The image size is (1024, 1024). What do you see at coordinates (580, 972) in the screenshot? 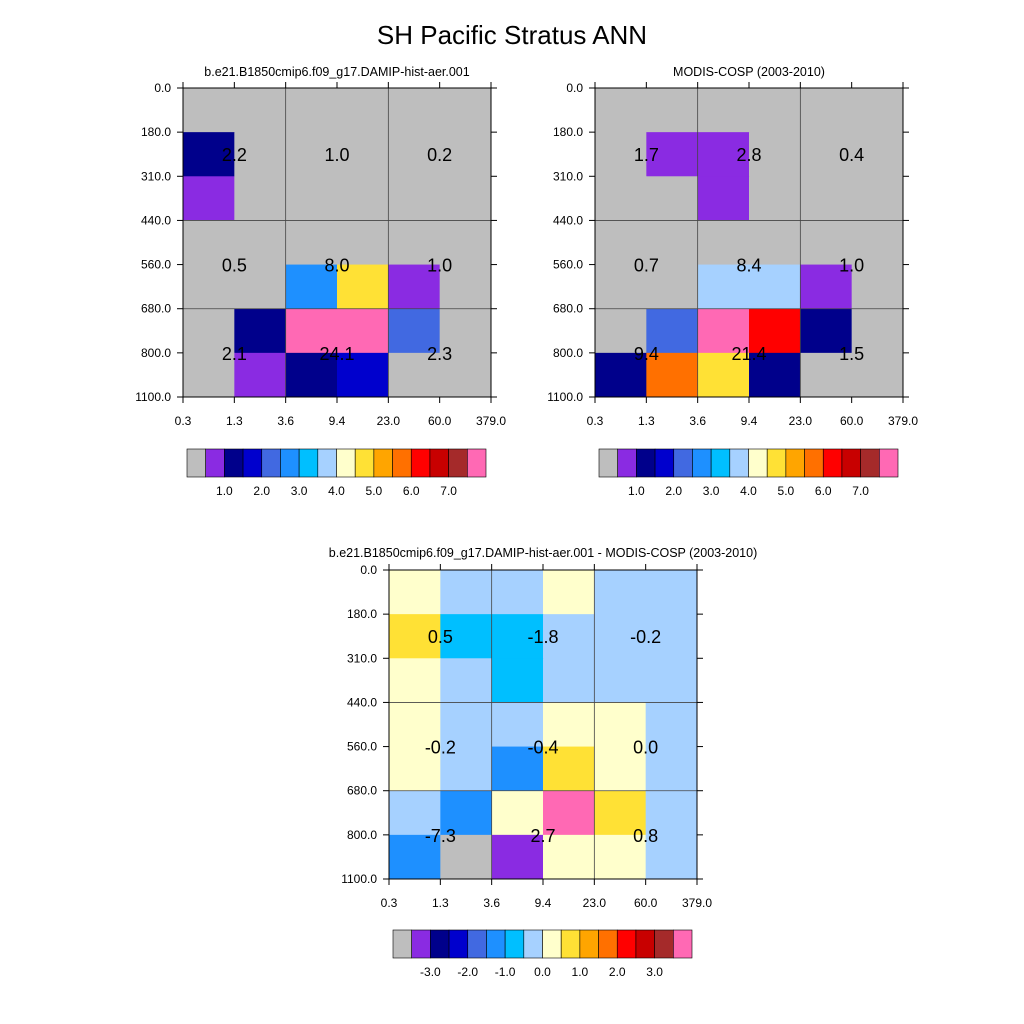
I see `colorbar-label: 1.0` at bounding box center [580, 972].